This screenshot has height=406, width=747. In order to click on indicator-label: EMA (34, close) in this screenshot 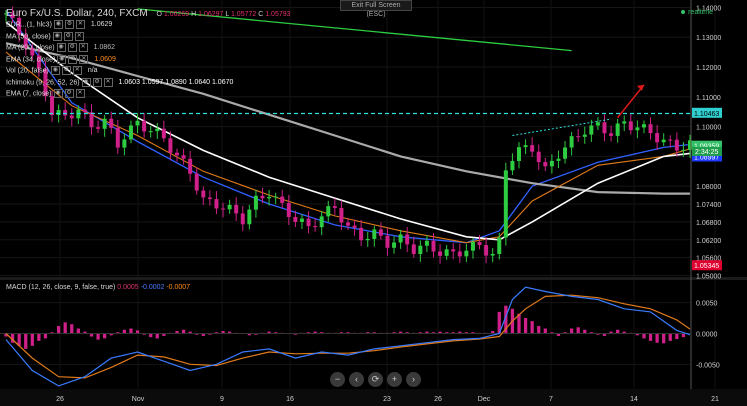, I will do `click(31, 59)`.